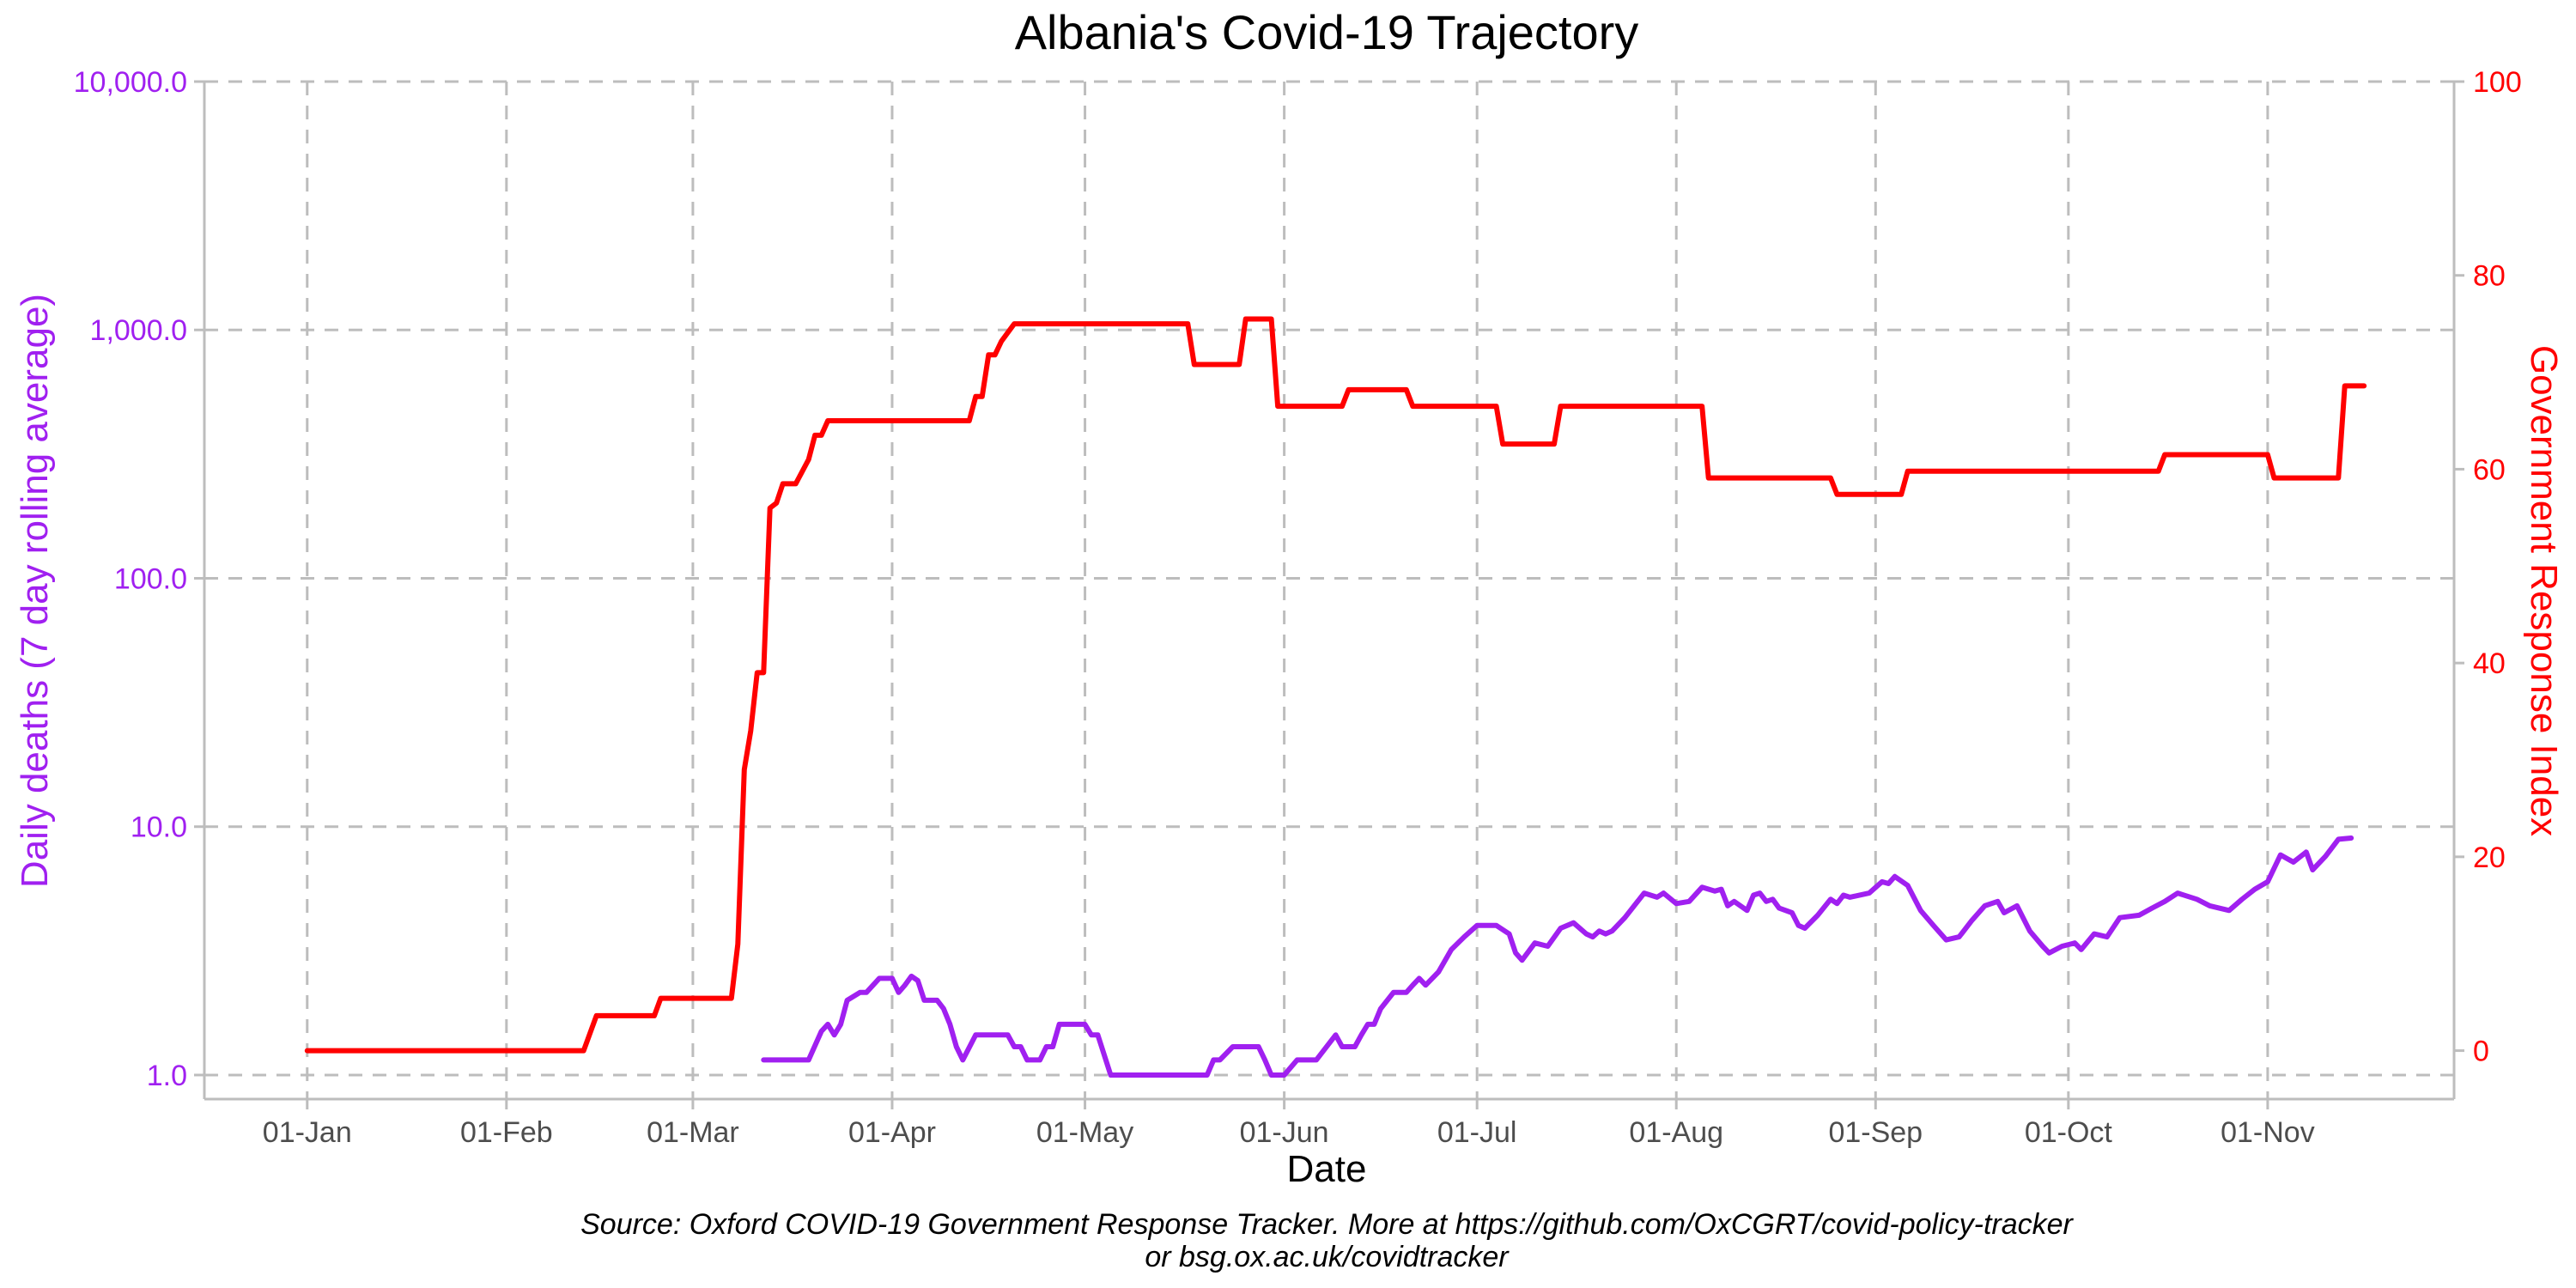 This screenshot has height=1288, width=2576. What do you see at coordinates (2489, 470) in the screenshot?
I see `right-tick-label: 60` at bounding box center [2489, 470].